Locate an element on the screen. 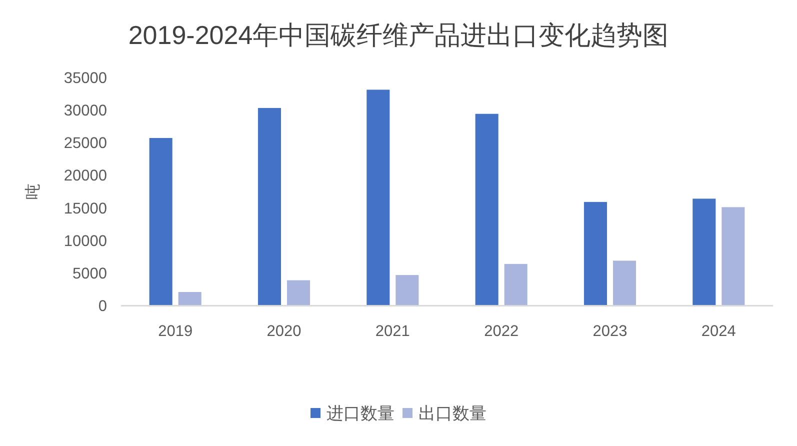  x-tick-label: 2021 is located at coordinates (392, 331).